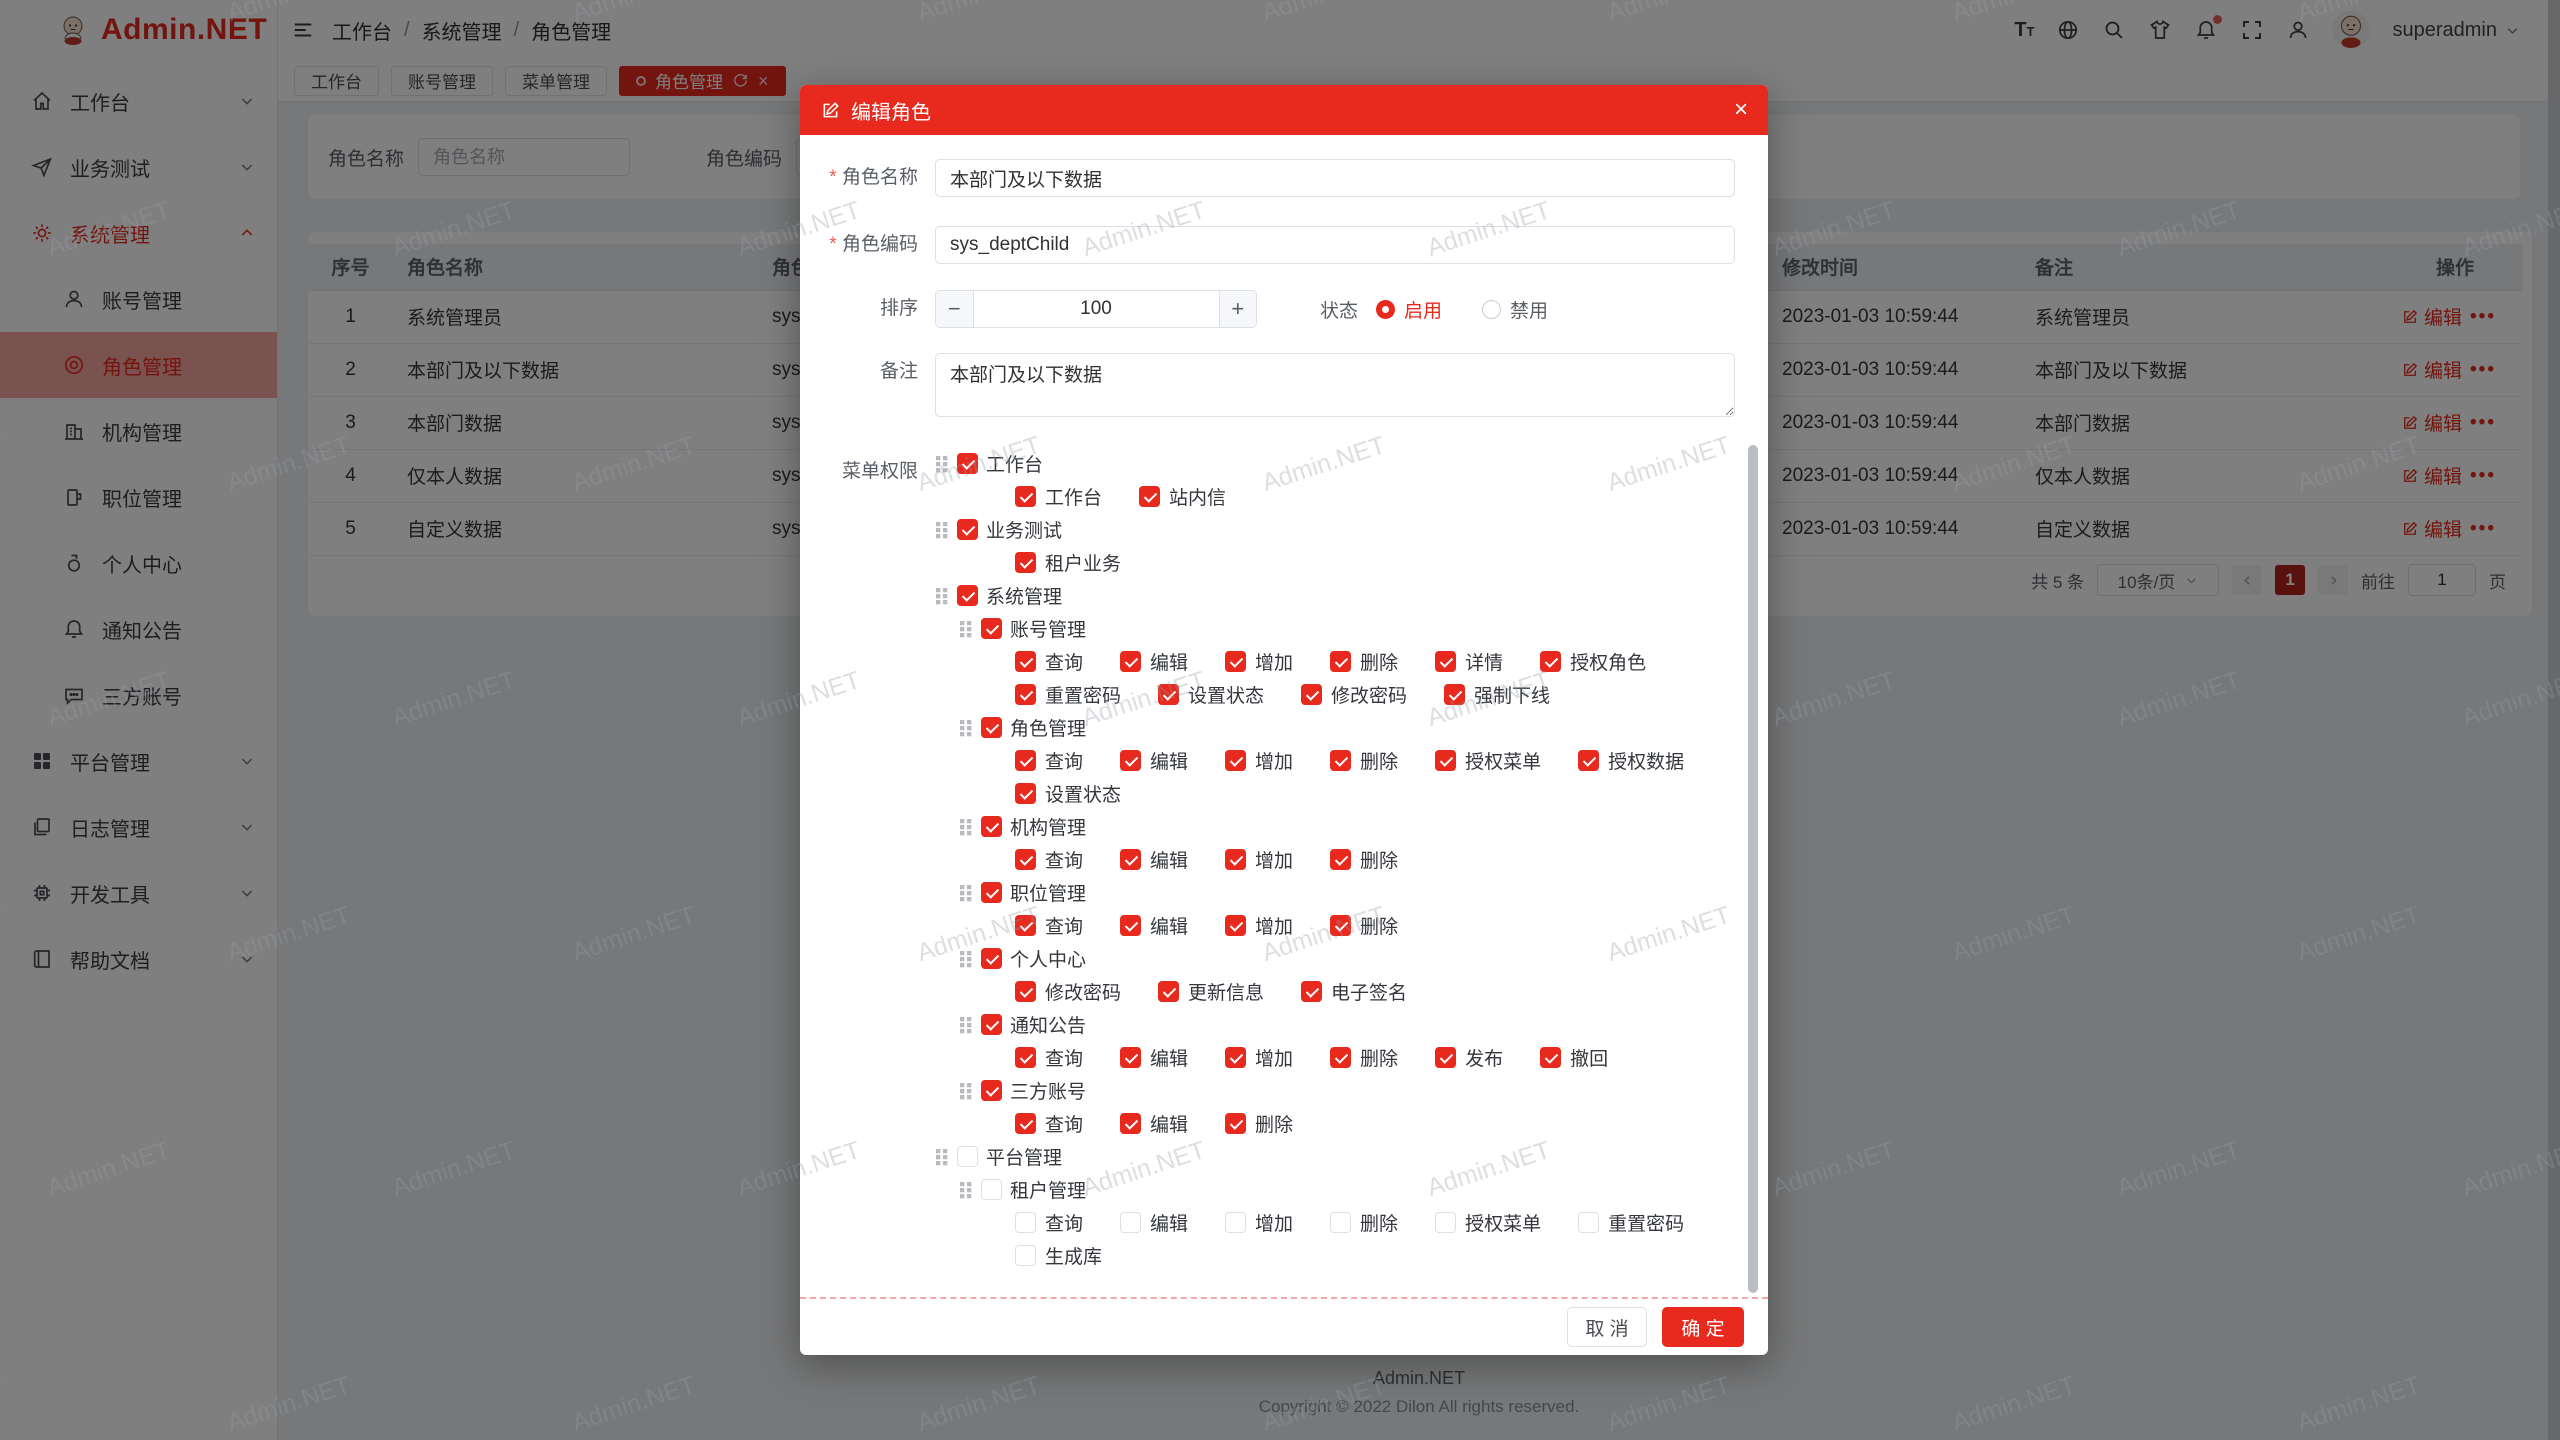  What do you see at coordinates (1048, 630) in the screenshot?
I see `tree-node-label: 账号管理` at bounding box center [1048, 630].